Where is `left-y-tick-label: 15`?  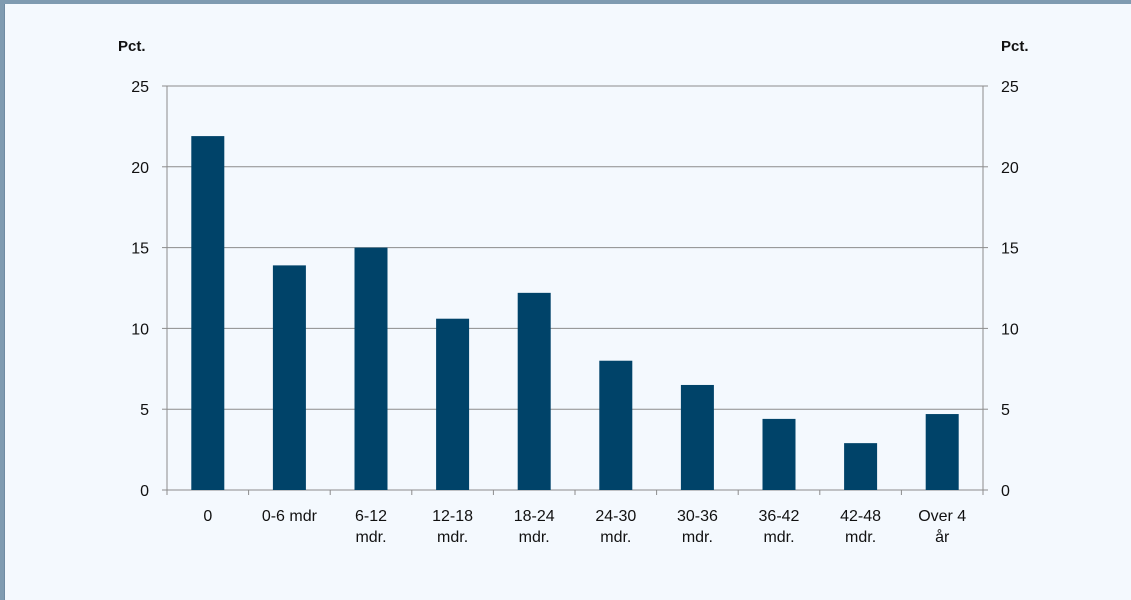 left-y-tick-label: 15 is located at coordinates (140, 249).